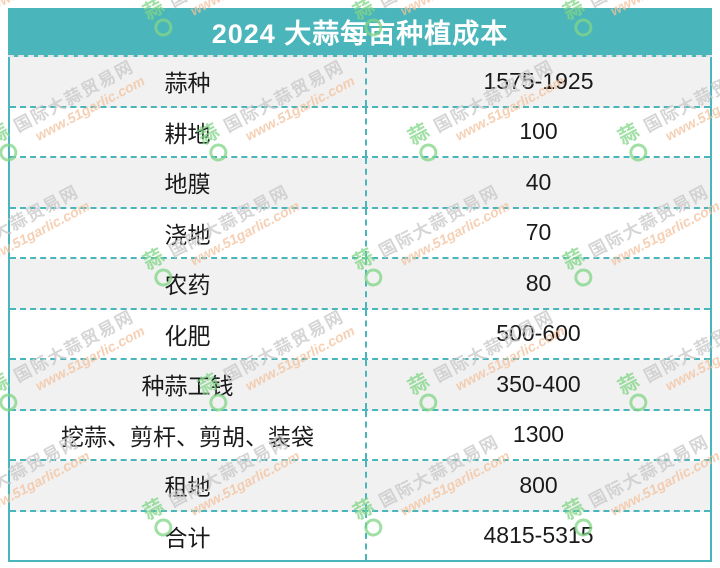 This screenshot has height=568, width=720. What do you see at coordinates (188, 81) in the screenshot?
I see `row-label-cell: 蒜种` at bounding box center [188, 81].